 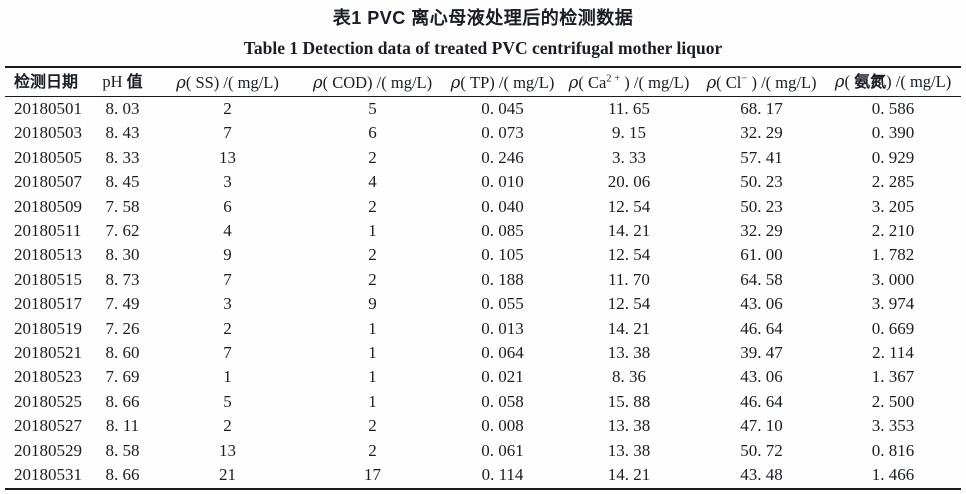 What do you see at coordinates (629, 377) in the screenshot?
I see `table-cell: 8. 36` at bounding box center [629, 377].